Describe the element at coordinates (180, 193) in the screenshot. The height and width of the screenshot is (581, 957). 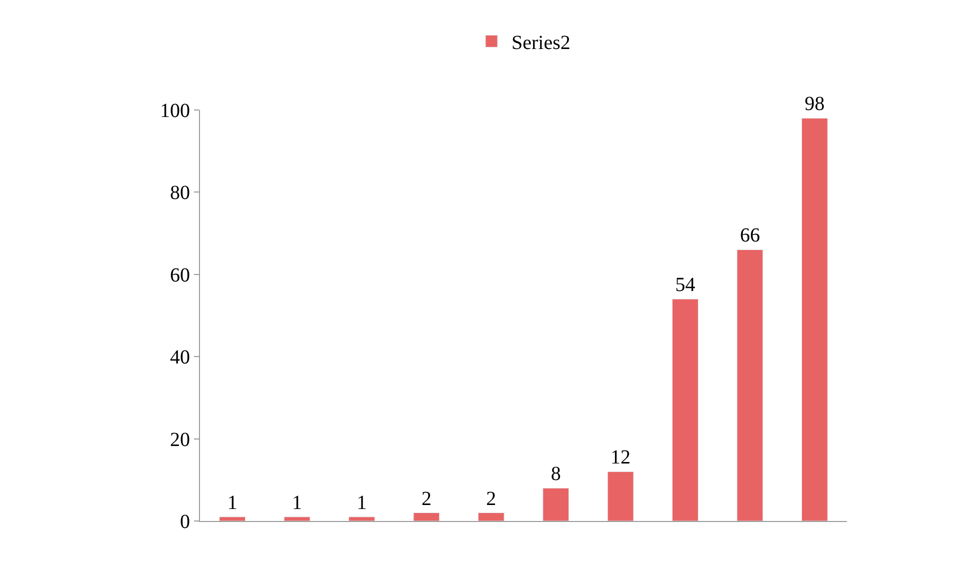
I see `y-tick-label: 80` at that location.